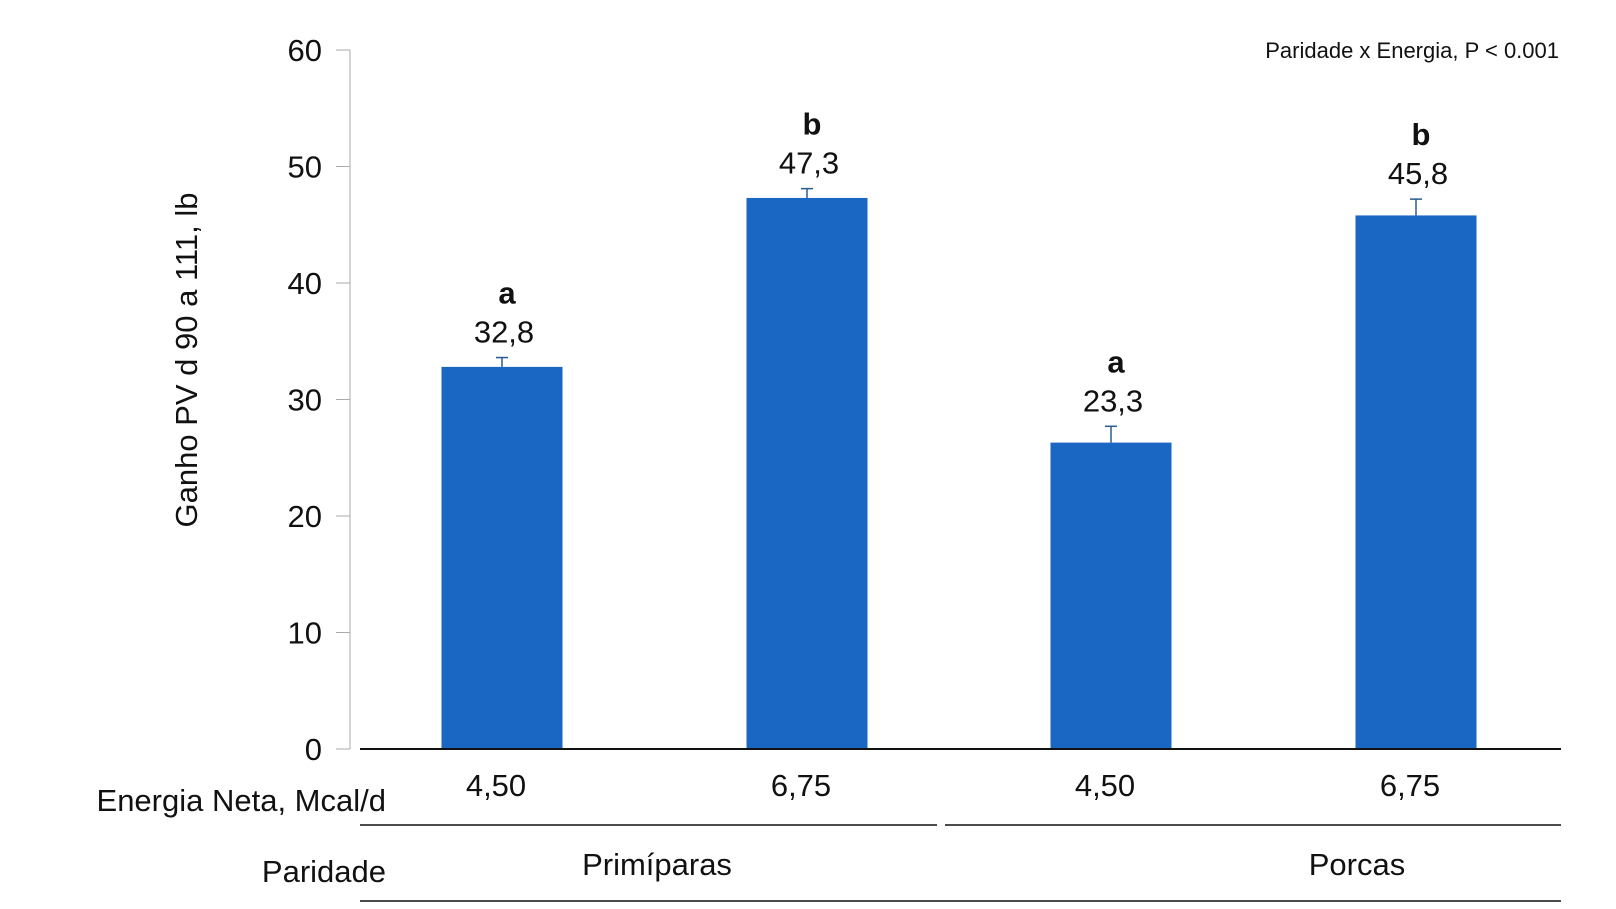  What do you see at coordinates (313, 749) in the screenshot?
I see `y-tick-label: 0` at bounding box center [313, 749].